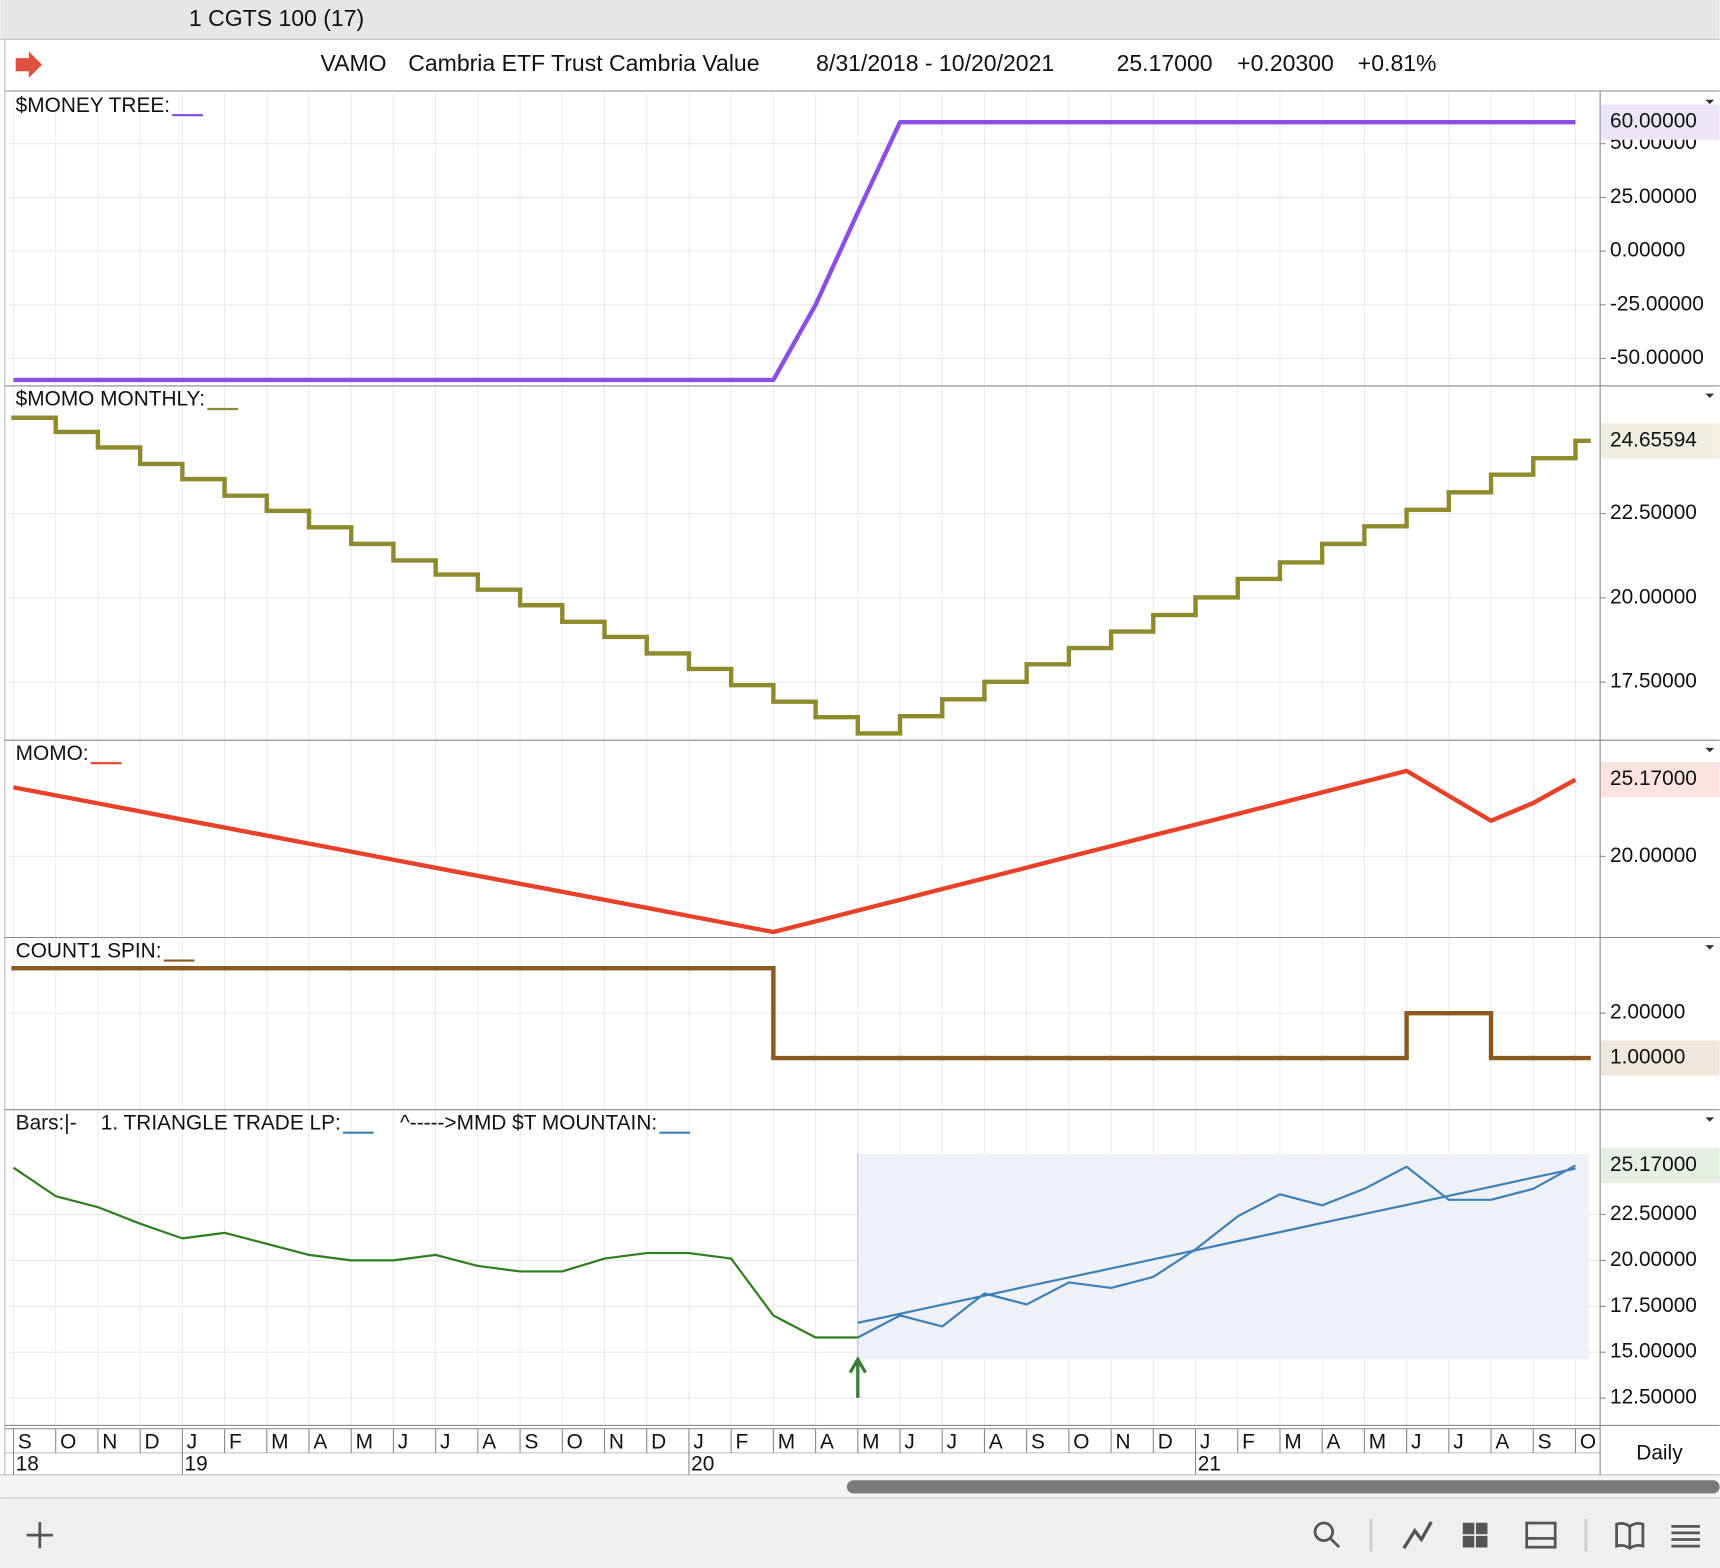 The image size is (1720, 1568). Describe the element at coordinates (1165, 1441) in the screenshot. I see `x-tick-label: D` at that location.